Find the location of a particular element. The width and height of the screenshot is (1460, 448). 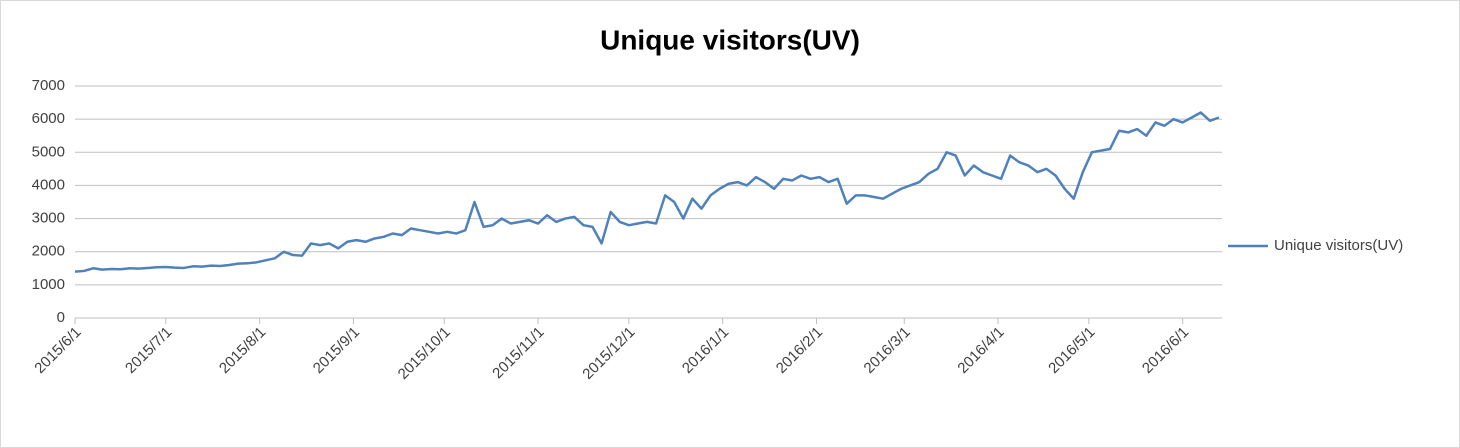

y-tick-label: 5000 is located at coordinates (48, 151).